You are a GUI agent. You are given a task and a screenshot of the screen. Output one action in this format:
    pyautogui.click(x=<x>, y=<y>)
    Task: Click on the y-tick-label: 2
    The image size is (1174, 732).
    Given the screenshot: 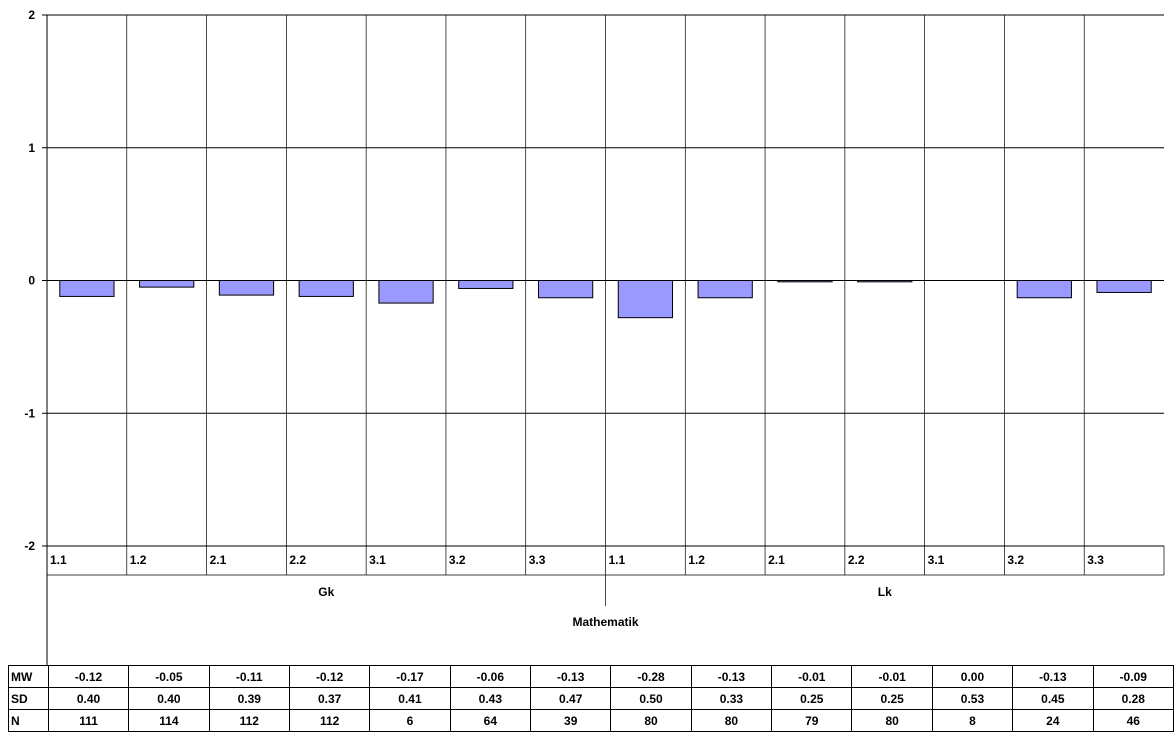 What is the action you would take?
    pyautogui.click(x=31, y=15)
    